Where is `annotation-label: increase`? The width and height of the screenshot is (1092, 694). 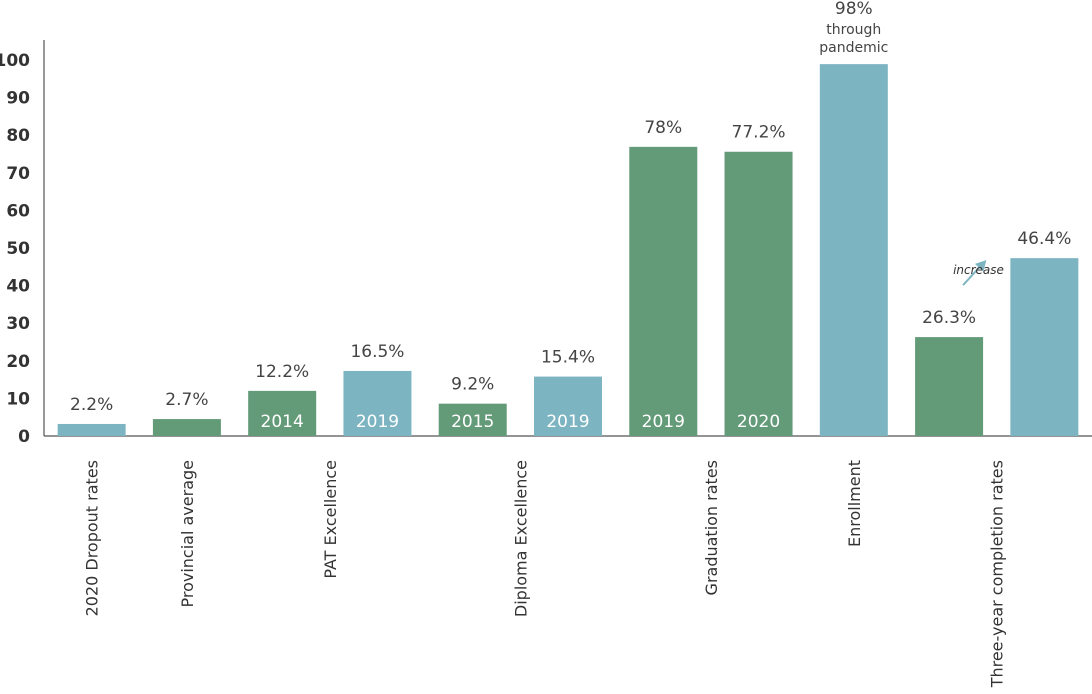 annotation-label: increase is located at coordinates (978, 270).